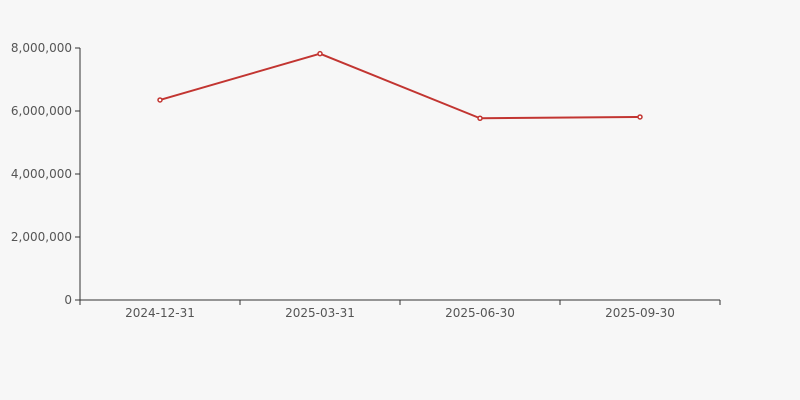 This screenshot has width=800, height=400. I want to click on y-tick-label: 4,000,000, so click(41, 174).